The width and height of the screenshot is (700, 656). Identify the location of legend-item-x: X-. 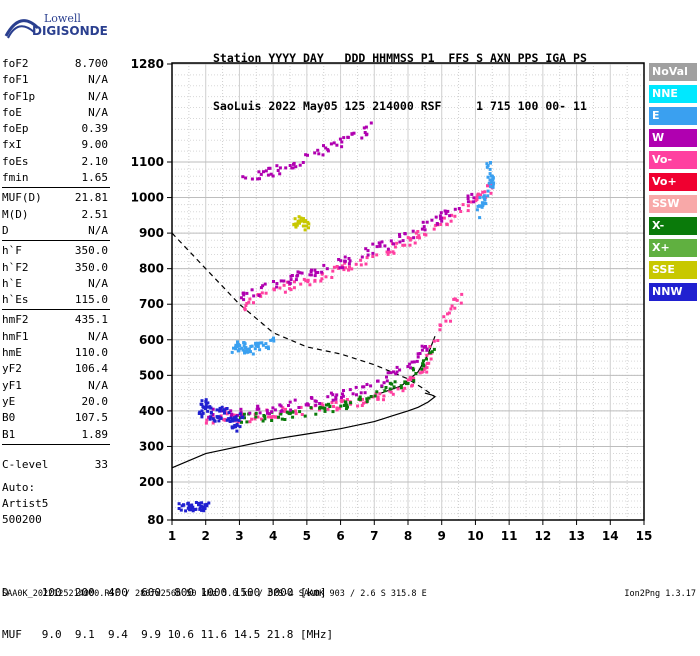
(673, 226).